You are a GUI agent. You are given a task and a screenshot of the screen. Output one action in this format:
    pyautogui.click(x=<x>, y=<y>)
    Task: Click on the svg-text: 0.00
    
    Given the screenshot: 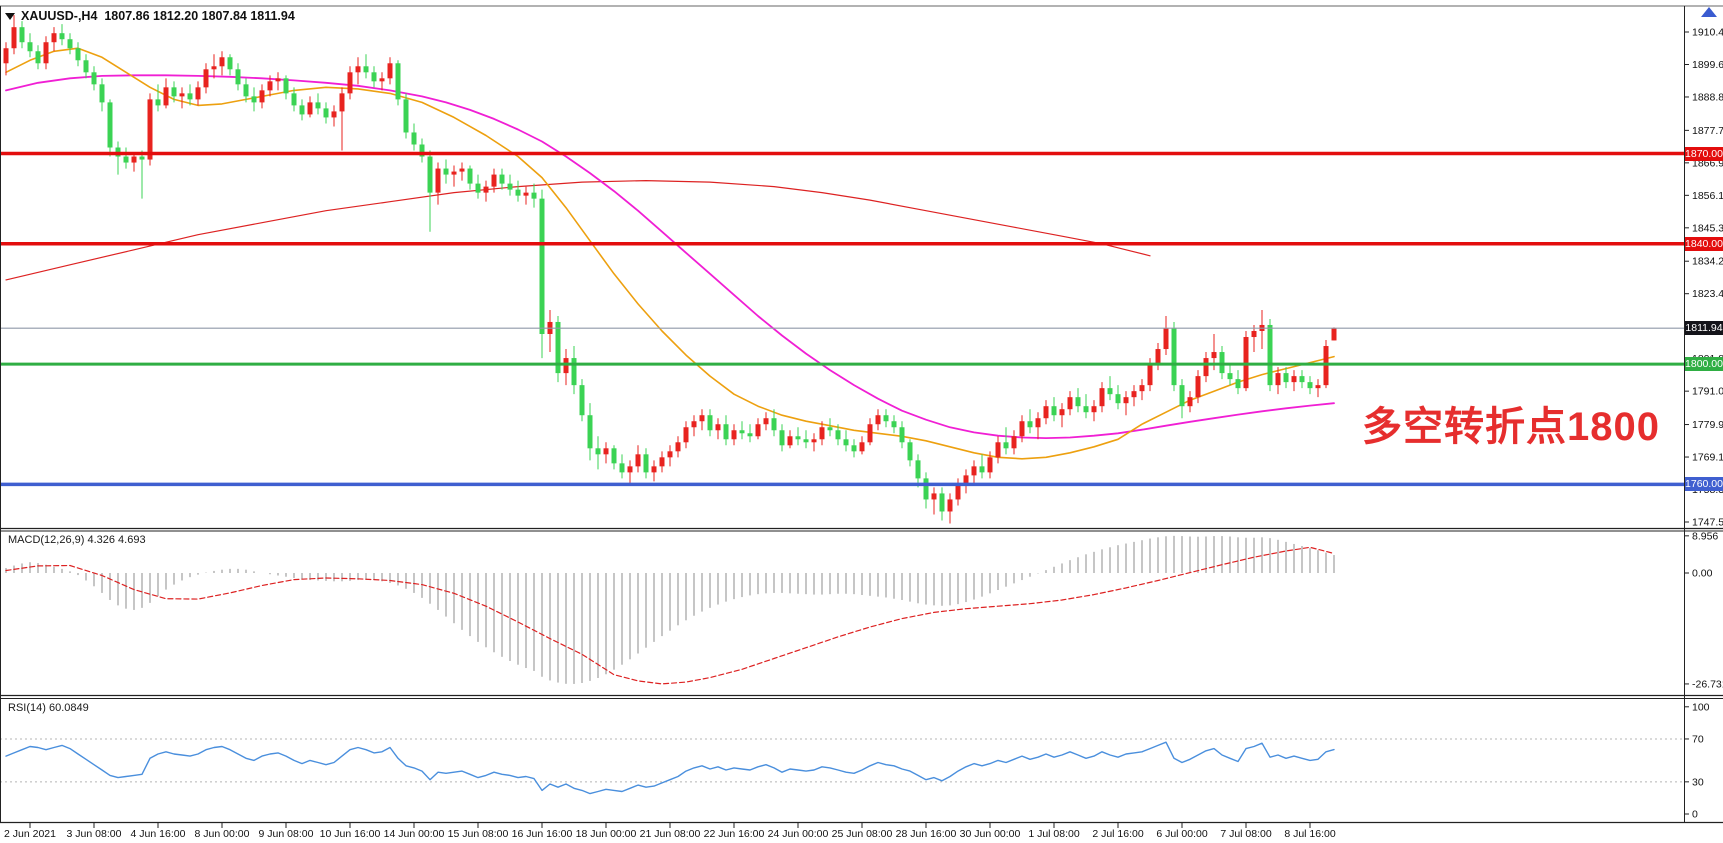 What is the action you would take?
    pyautogui.click(x=1702, y=574)
    